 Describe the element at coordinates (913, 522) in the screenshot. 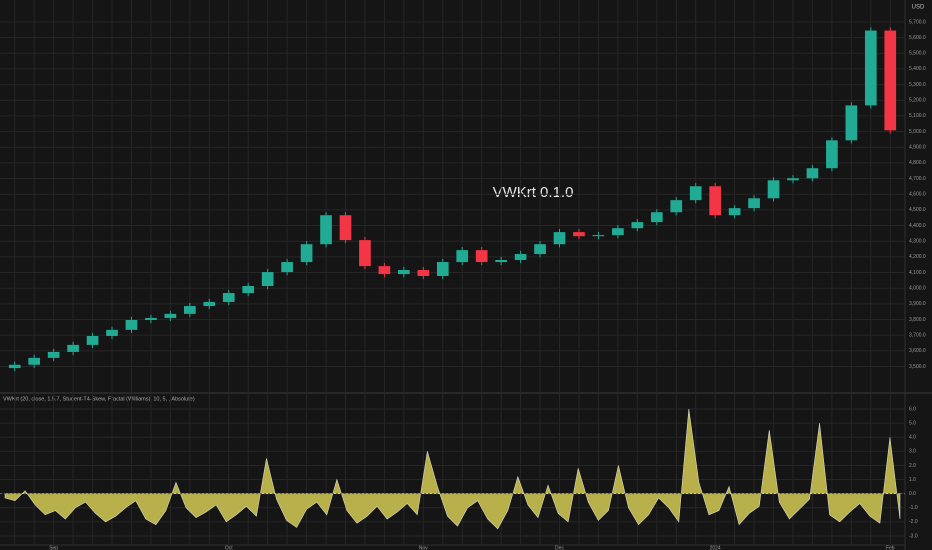

I see `y-tick-label: -2.0` at that location.